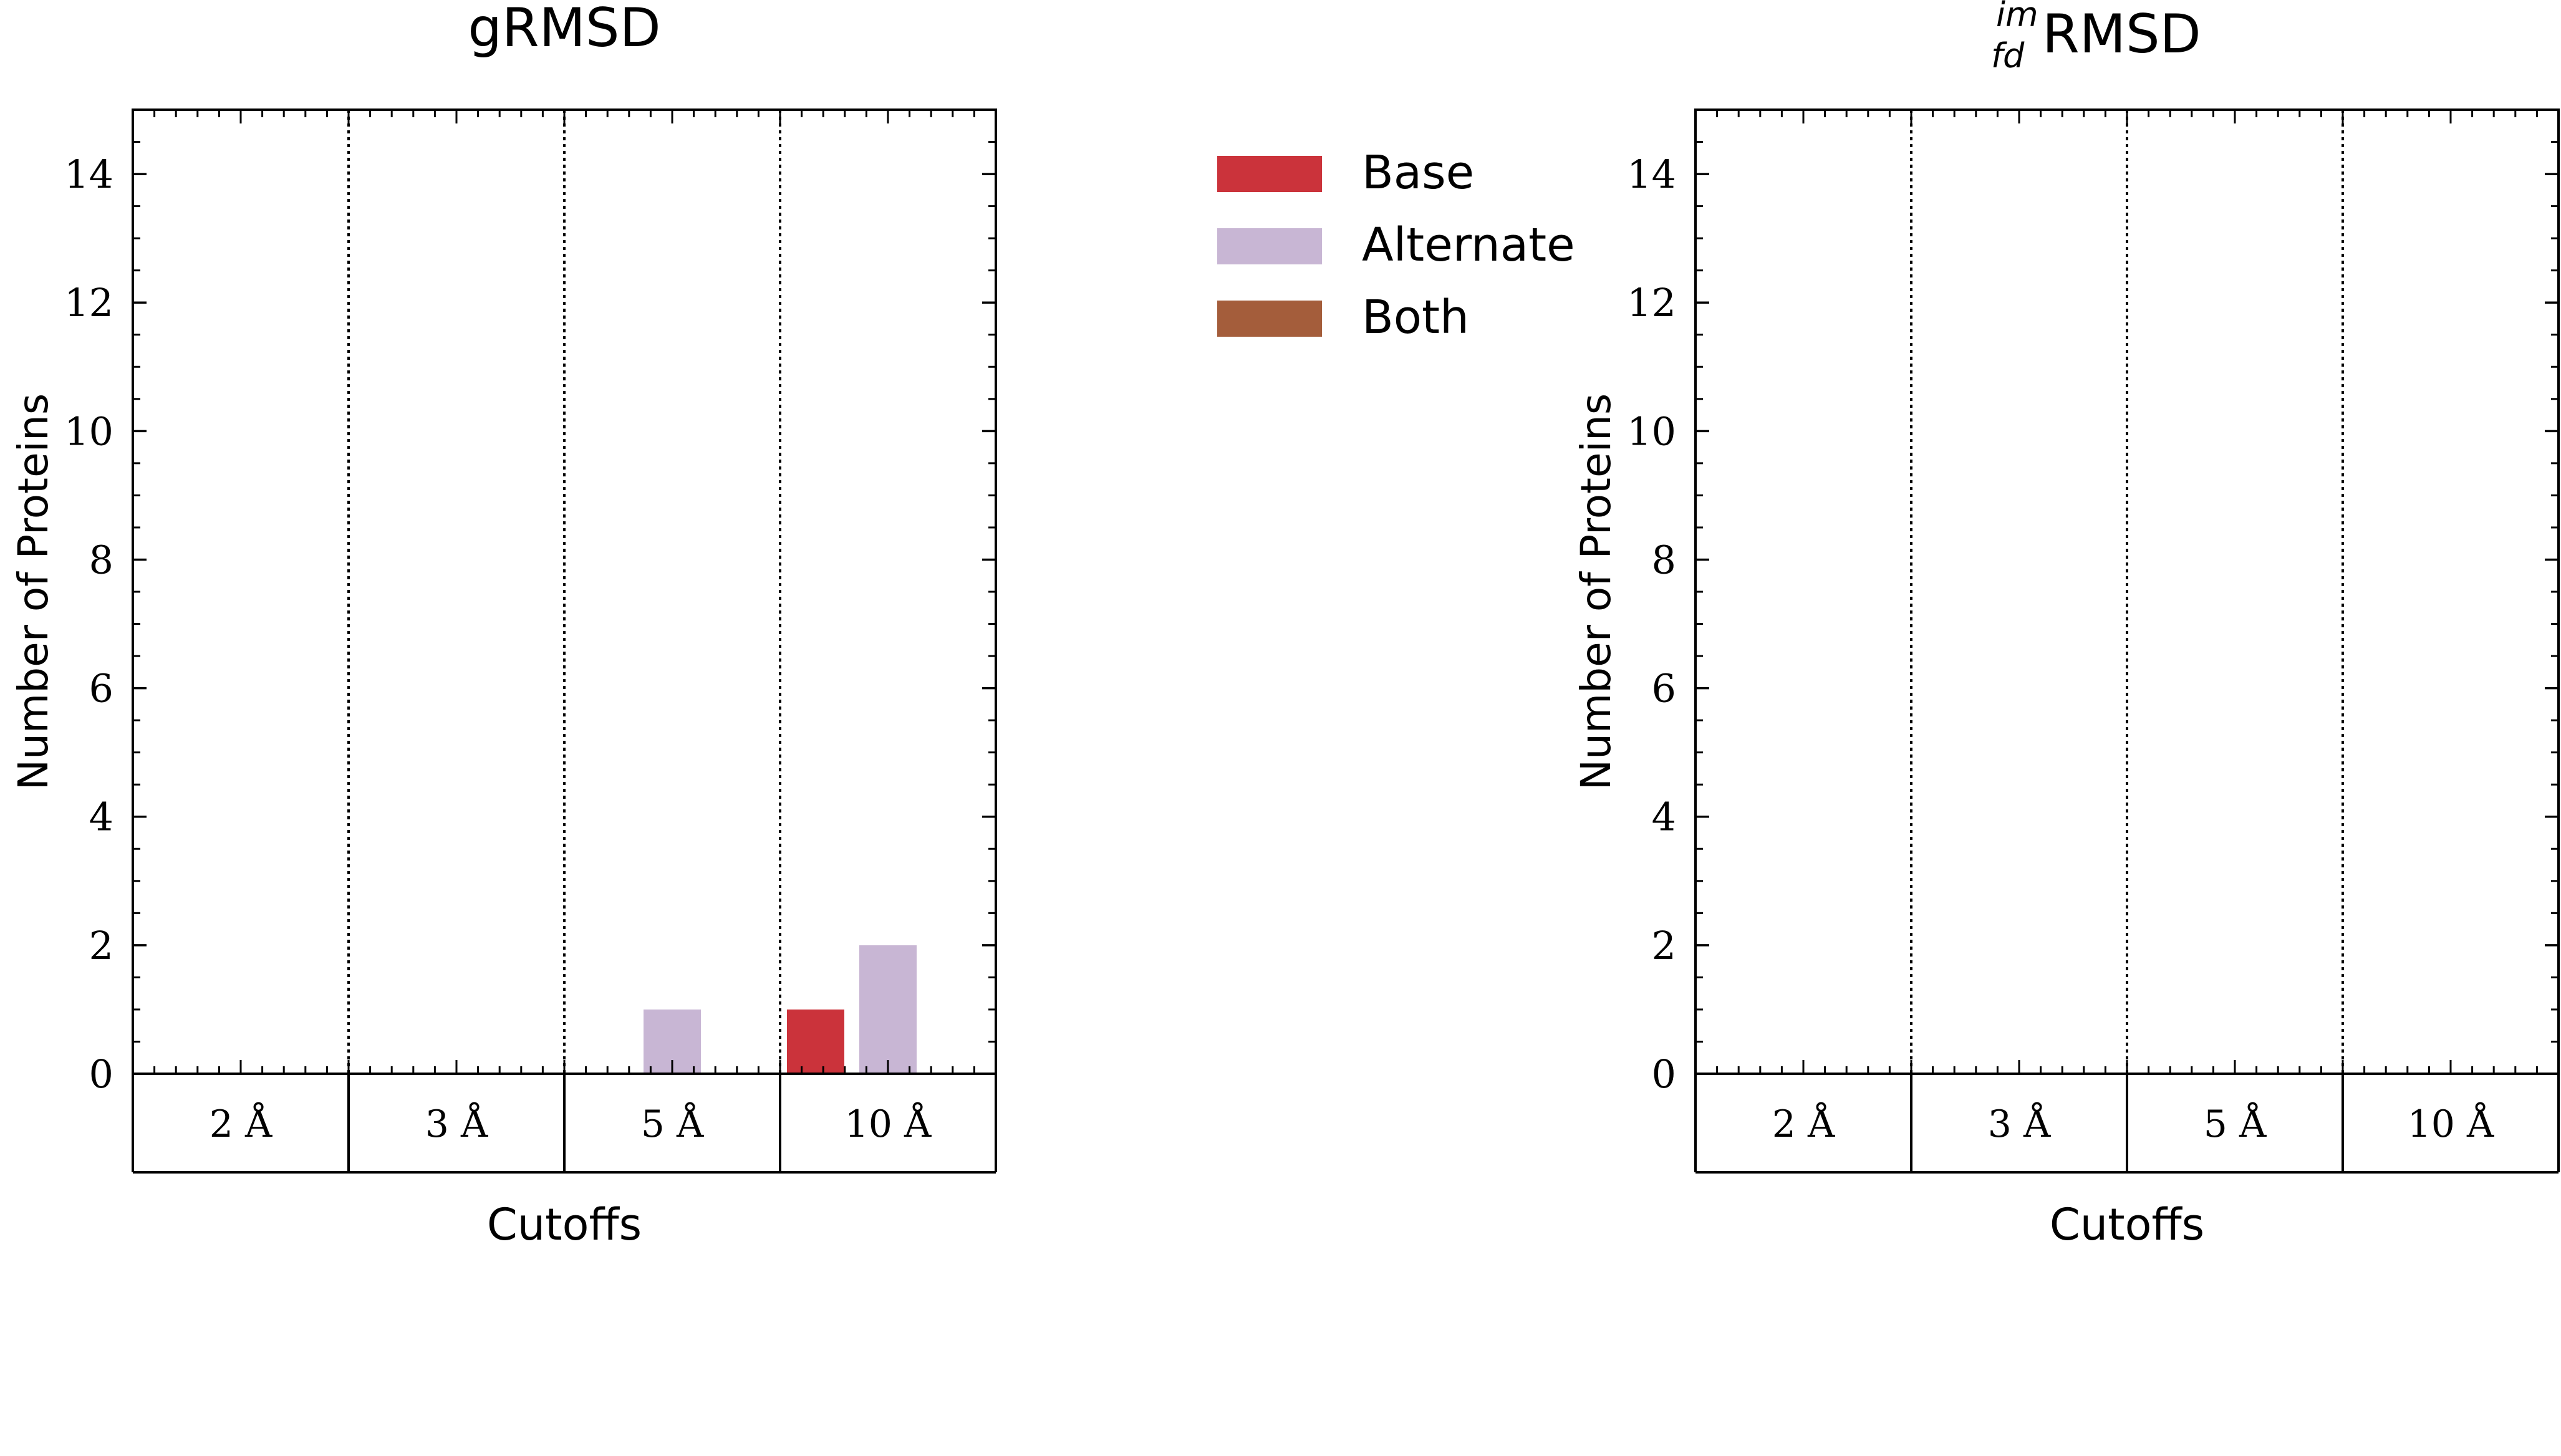 The height and width of the screenshot is (1456, 2561). What do you see at coordinates (2017, 17) in the screenshot?
I see `chart-title-superscript: im` at bounding box center [2017, 17].